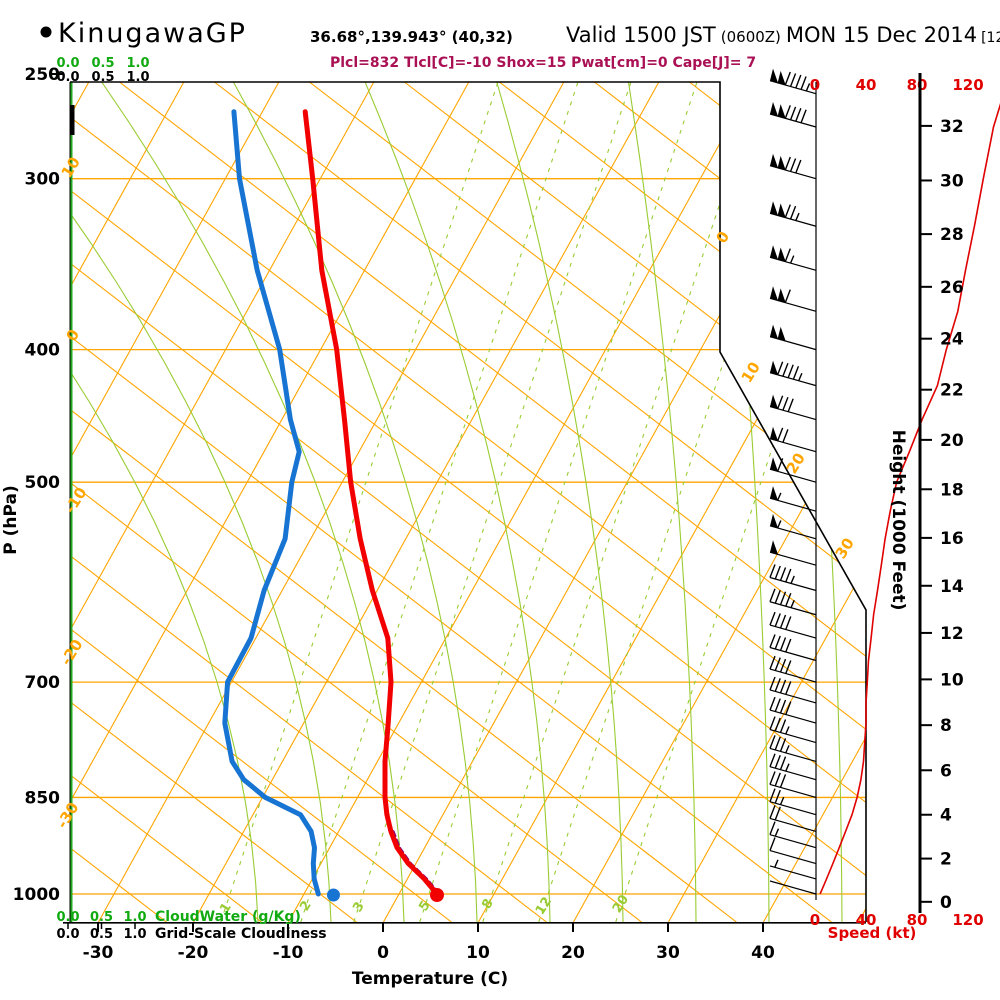  What do you see at coordinates (866, 85) in the screenshot?
I see `speed-top-tick-label: 40` at bounding box center [866, 85].